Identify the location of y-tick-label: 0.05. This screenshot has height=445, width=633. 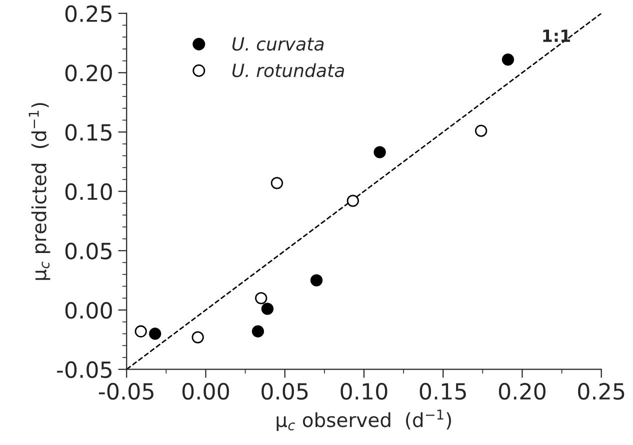
(88, 251).